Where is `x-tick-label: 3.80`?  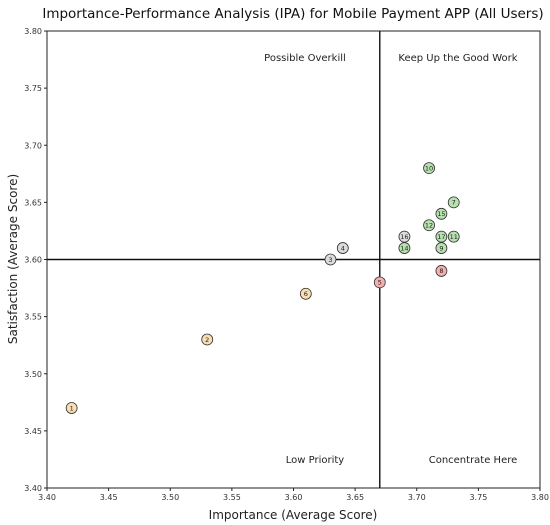
x-tick-label: 3.80 is located at coordinates (540, 497).